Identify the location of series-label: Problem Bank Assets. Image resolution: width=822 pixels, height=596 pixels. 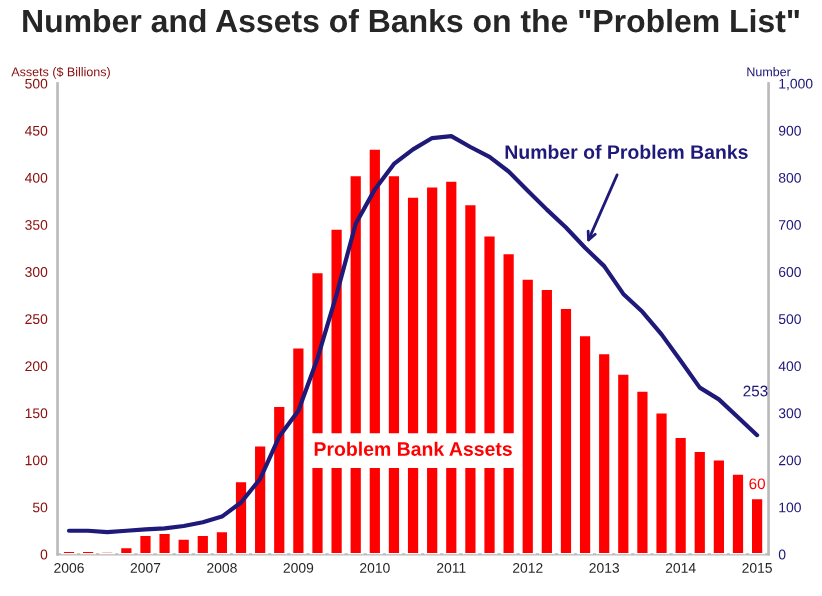
(413, 448).